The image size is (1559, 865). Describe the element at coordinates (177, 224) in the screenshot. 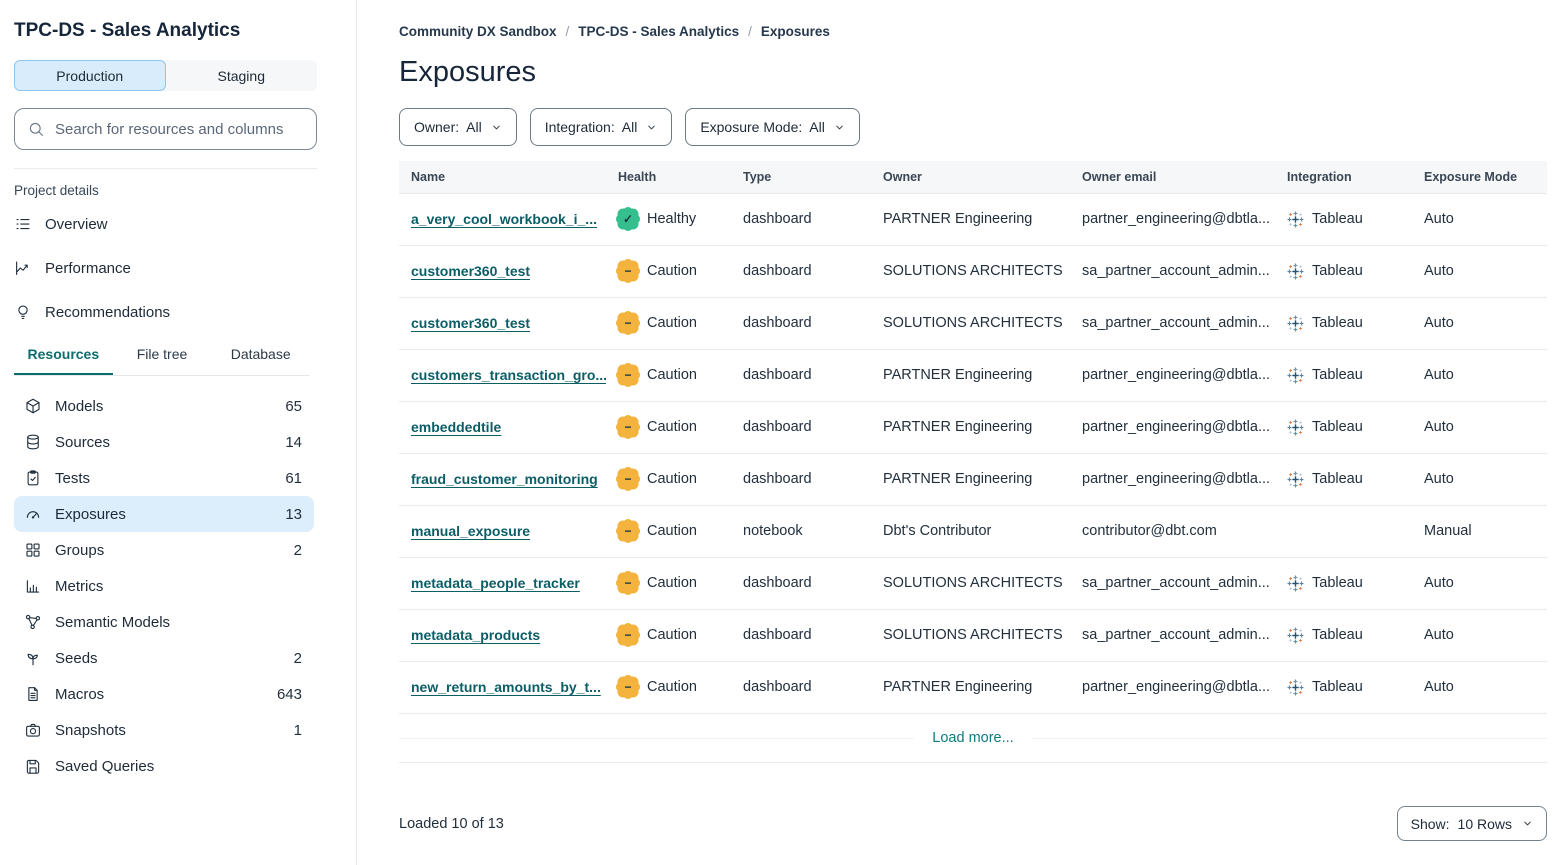

I see `sidebar-item-overview: Overview` at that location.